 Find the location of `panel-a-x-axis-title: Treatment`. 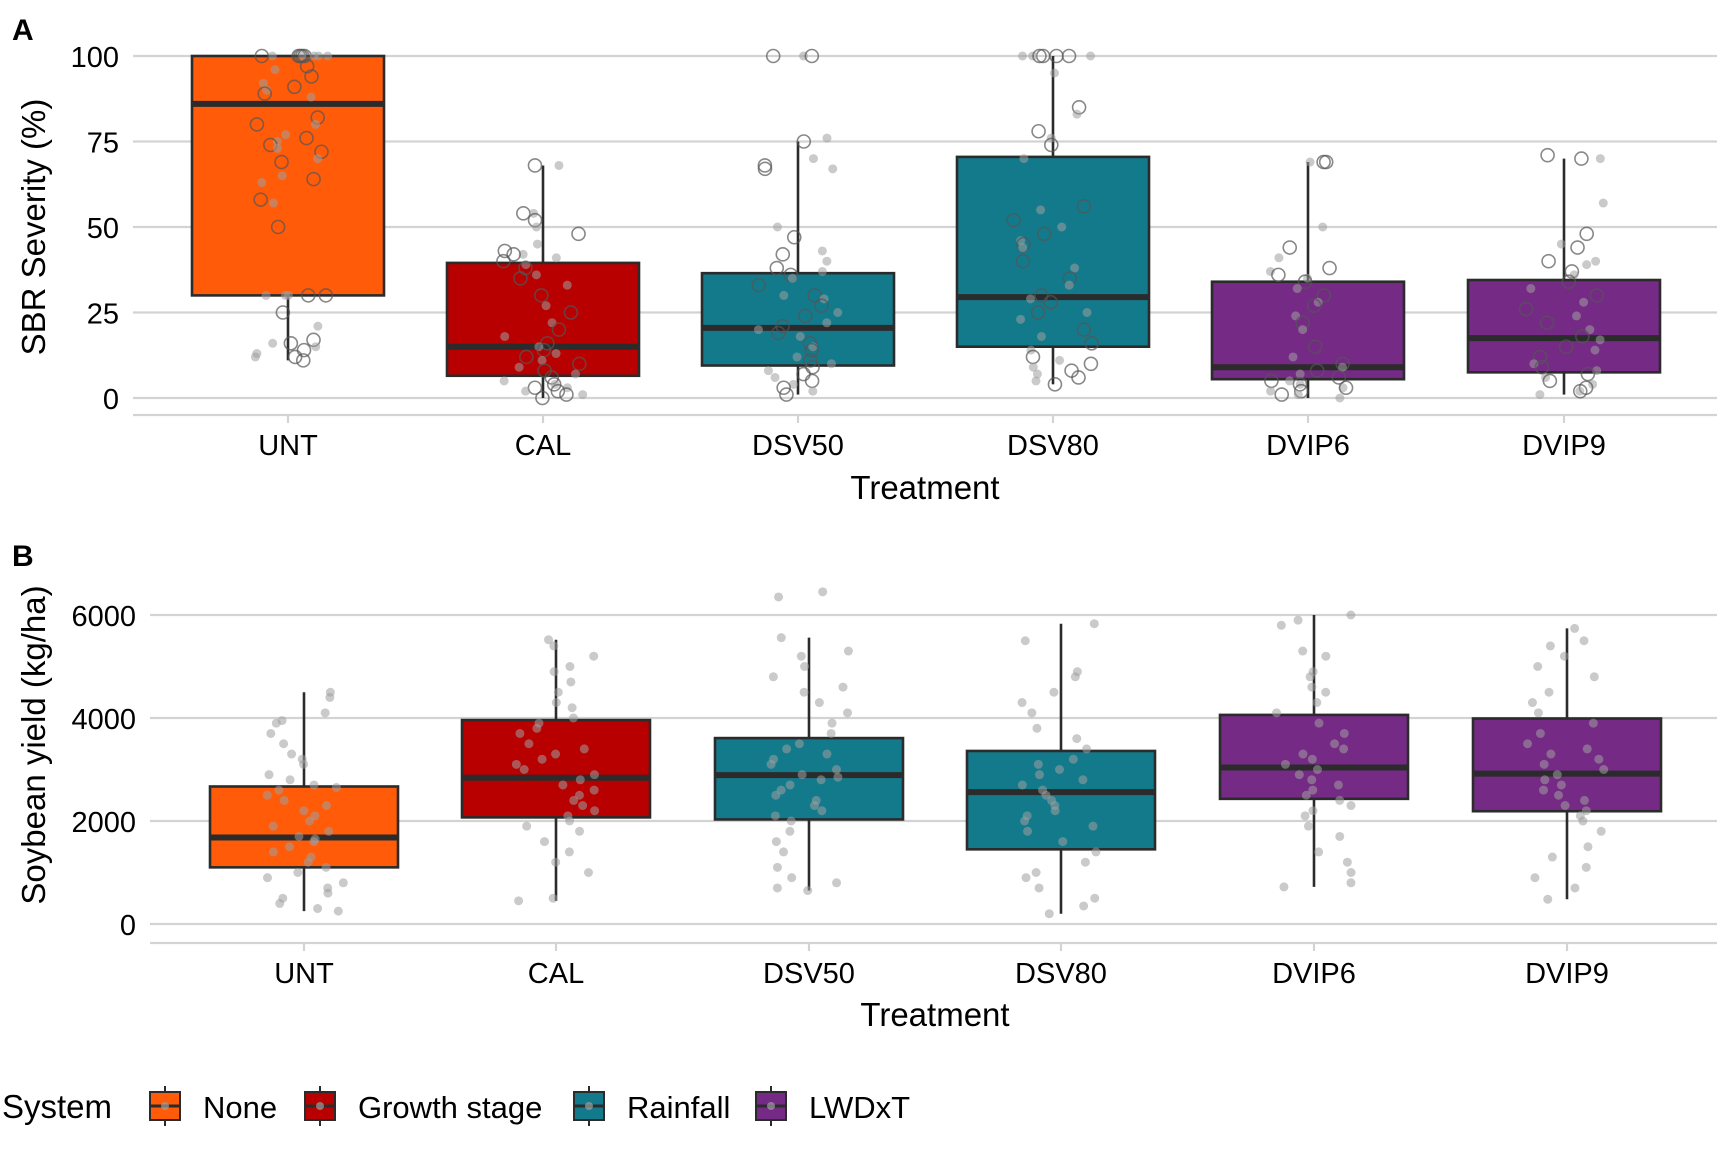

panel-a-x-axis-title: Treatment is located at coordinates (924, 487).